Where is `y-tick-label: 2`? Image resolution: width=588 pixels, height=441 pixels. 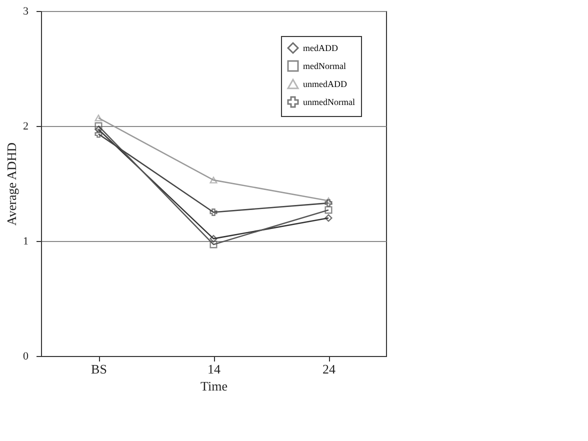 y-tick-label: 2 is located at coordinates (25, 126).